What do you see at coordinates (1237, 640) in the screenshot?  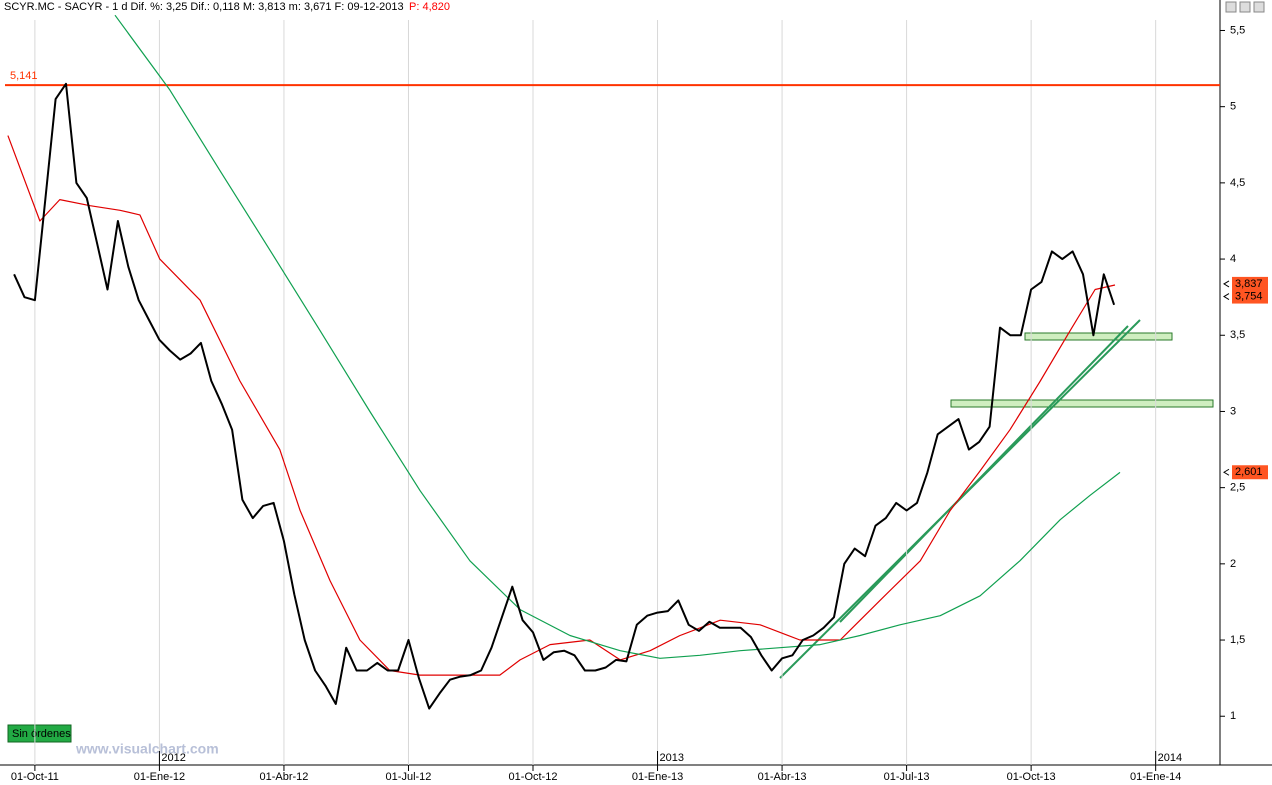 I see `y-tick-label: 1,5` at bounding box center [1237, 640].